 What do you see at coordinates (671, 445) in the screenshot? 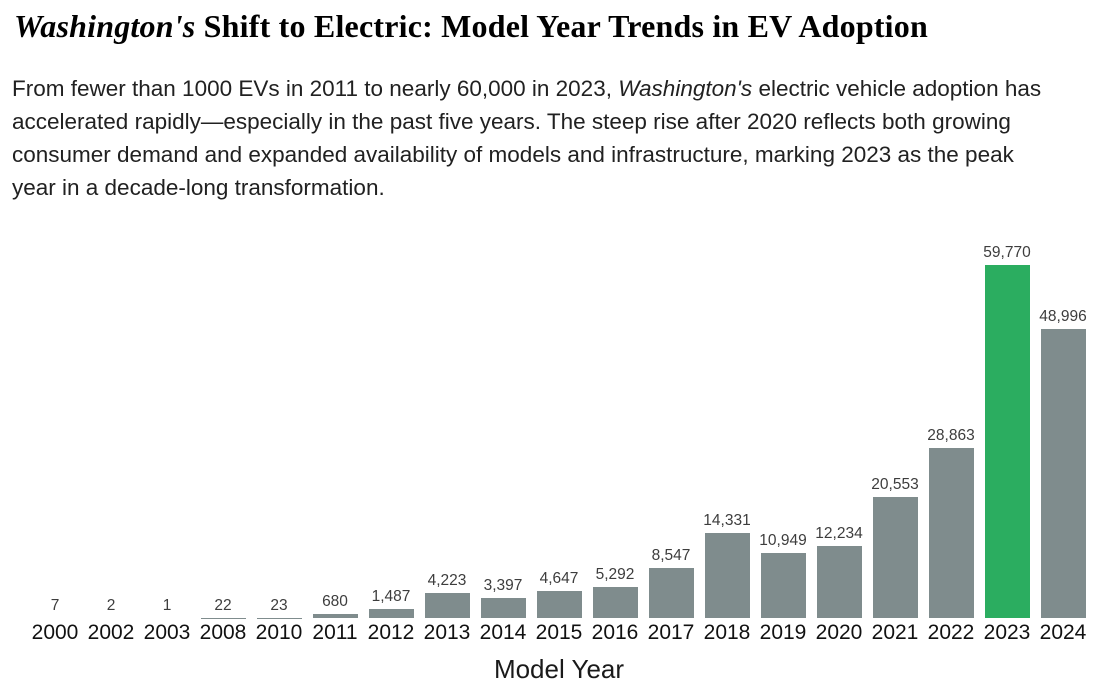
I see `bar-column: 8,547 2017` at bounding box center [671, 445].